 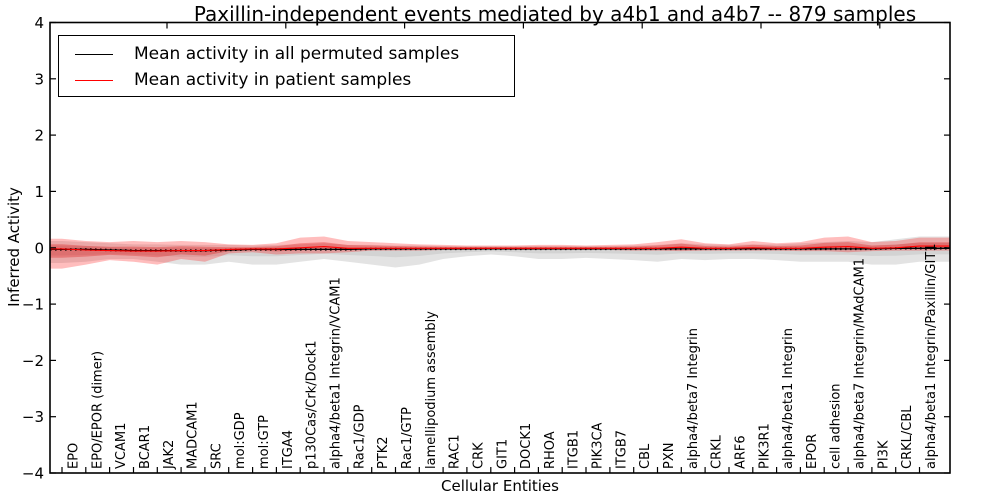 I want to click on x-tick-label: RHOA, so click(x=550, y=450).